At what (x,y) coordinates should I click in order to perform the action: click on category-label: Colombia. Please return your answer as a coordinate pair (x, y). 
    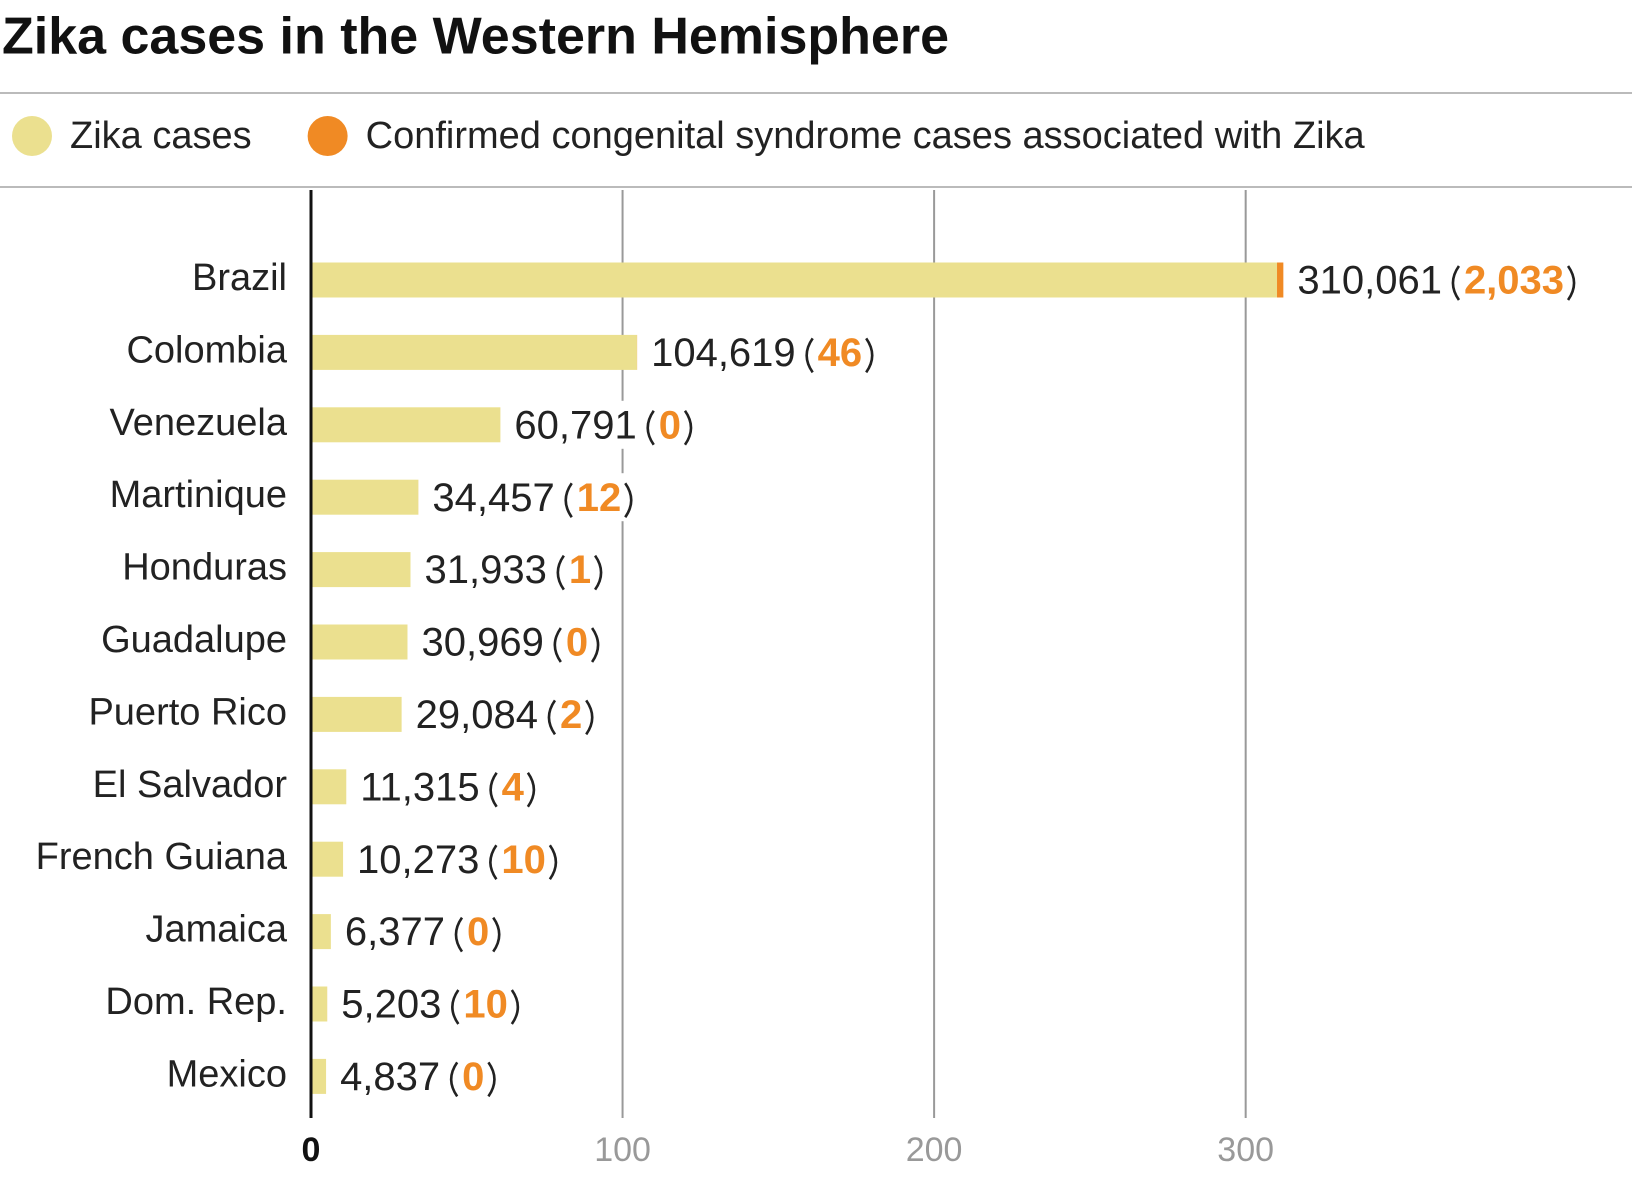
    Looking at the image, I should click on (206, 350).